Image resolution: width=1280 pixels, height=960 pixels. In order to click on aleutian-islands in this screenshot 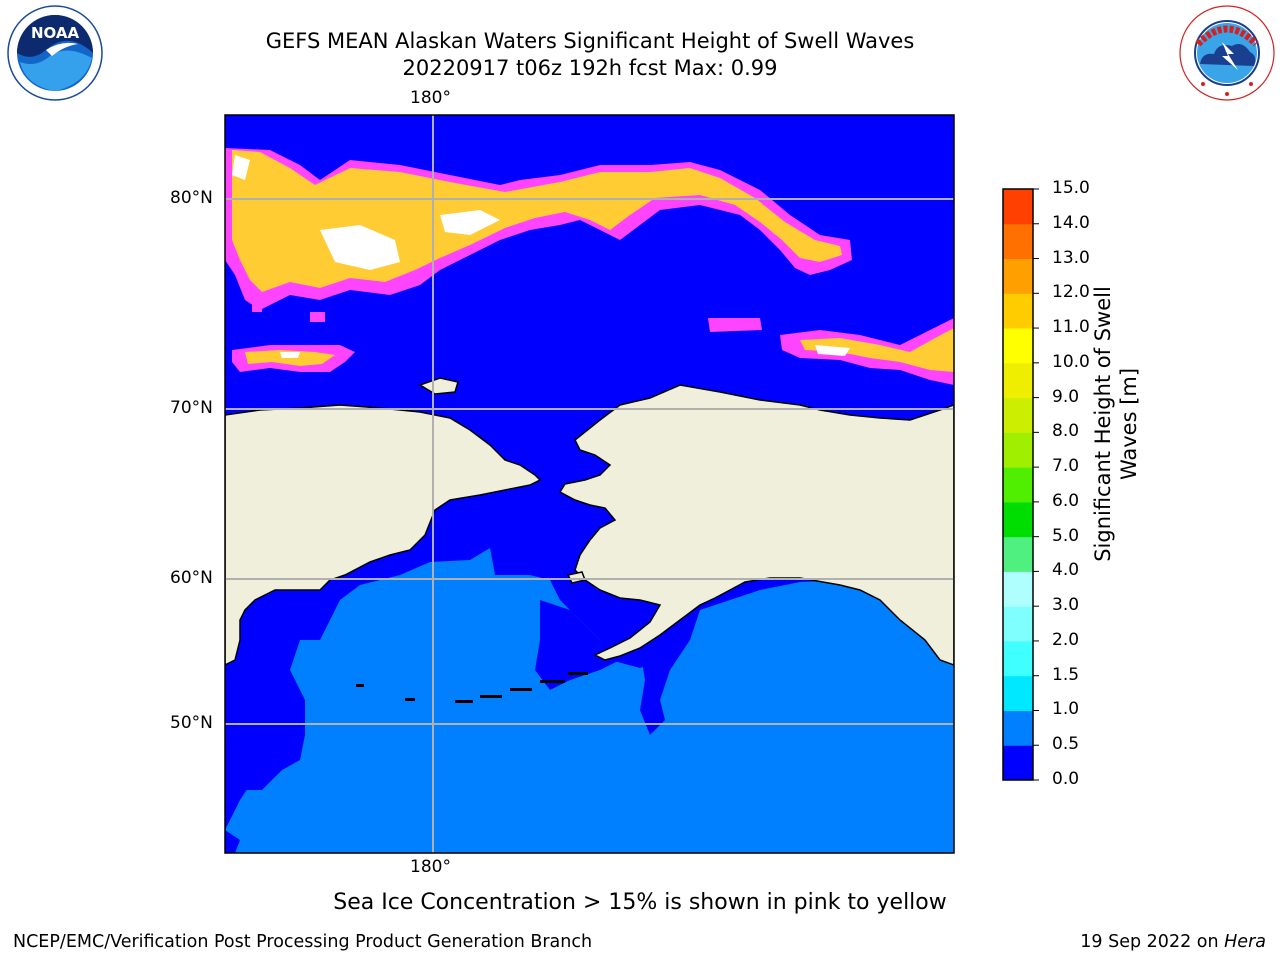, I will do `click(472, 687)`.